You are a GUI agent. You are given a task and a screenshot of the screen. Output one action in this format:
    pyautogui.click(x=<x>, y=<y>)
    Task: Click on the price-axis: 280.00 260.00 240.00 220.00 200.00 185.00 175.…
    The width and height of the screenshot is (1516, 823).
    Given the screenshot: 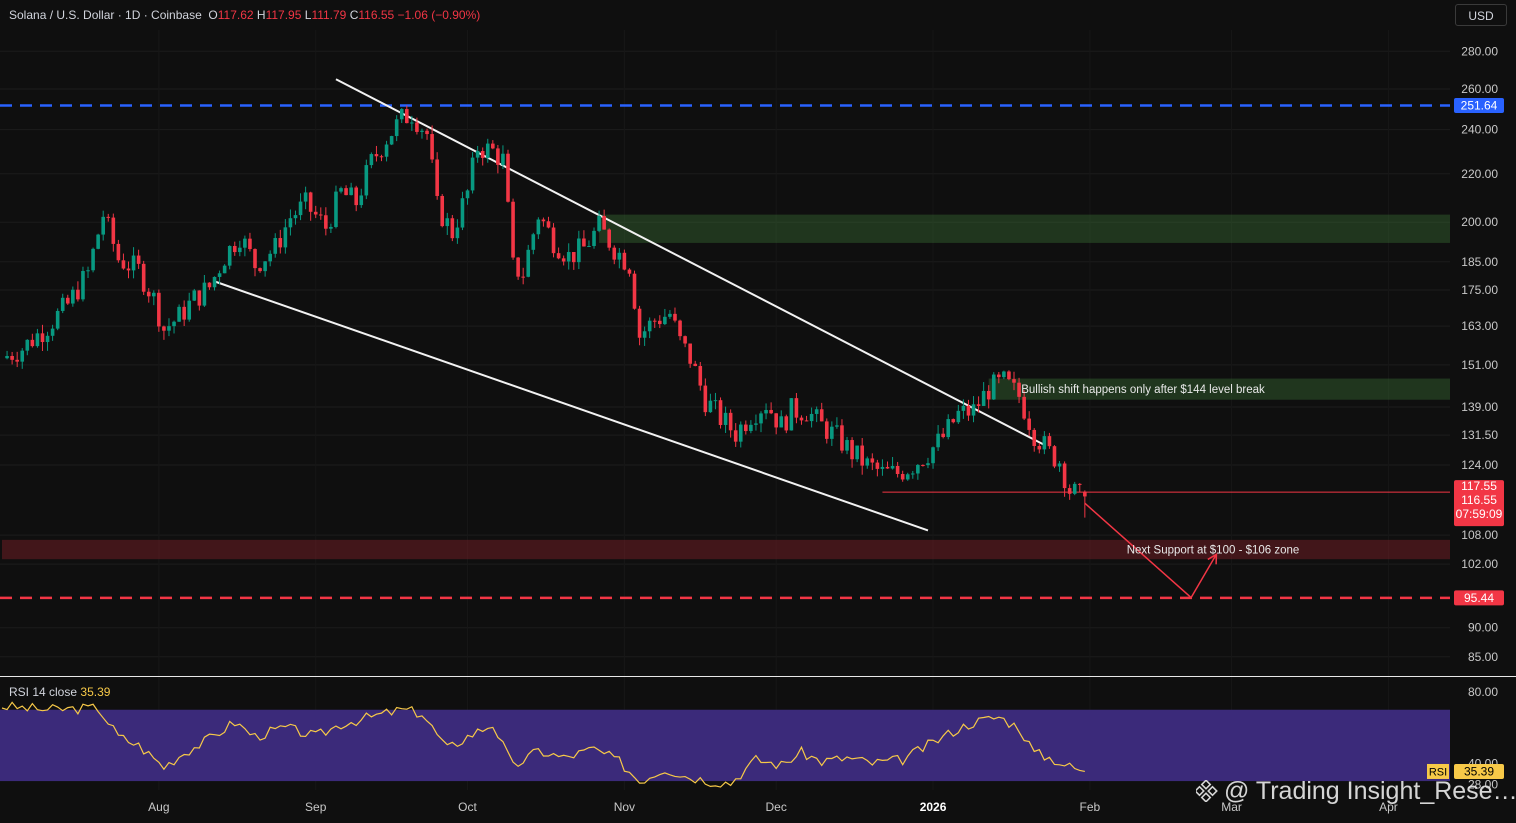 What is the action you would take?
    pyautogui.click(x=1465, y=418)
    